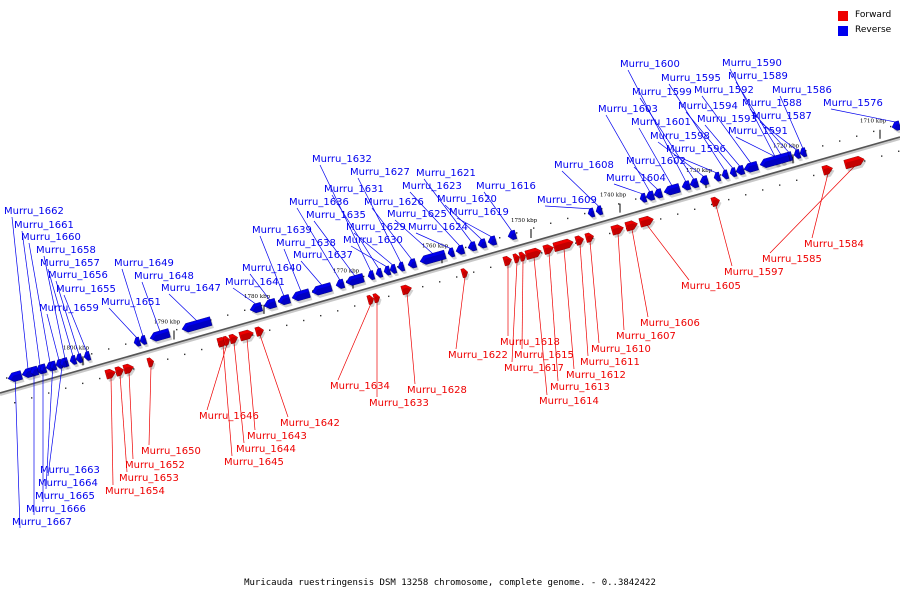  What do you see at coordinates (782, 116) in the screenshot?
I see `gene-label: Murru_1587` at bounding box center [782, 116].